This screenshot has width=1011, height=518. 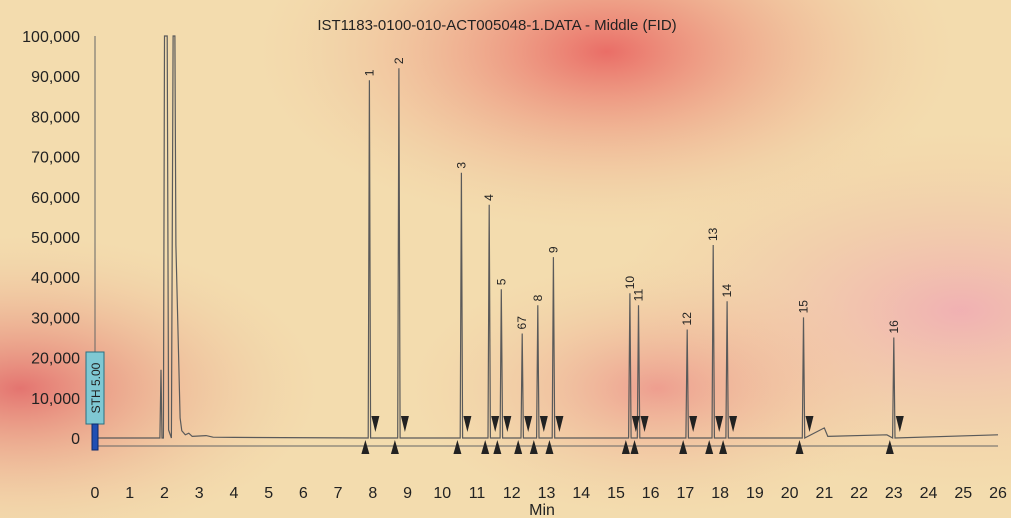 I want to click on x-tick-label: 26, so click(x=998, y=493).